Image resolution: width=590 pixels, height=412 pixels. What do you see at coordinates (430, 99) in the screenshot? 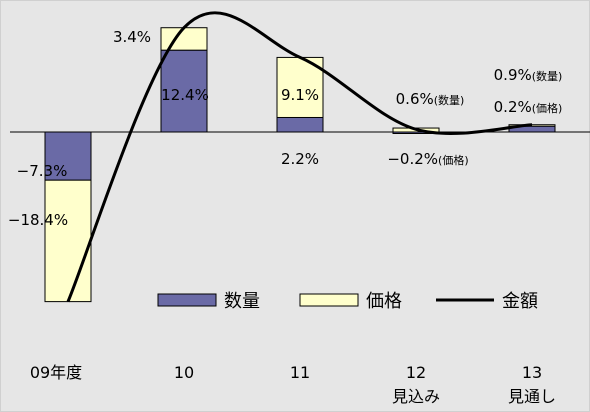
I see `data-label-6: 0.6%(数量)` at bounding box center [430, 99].